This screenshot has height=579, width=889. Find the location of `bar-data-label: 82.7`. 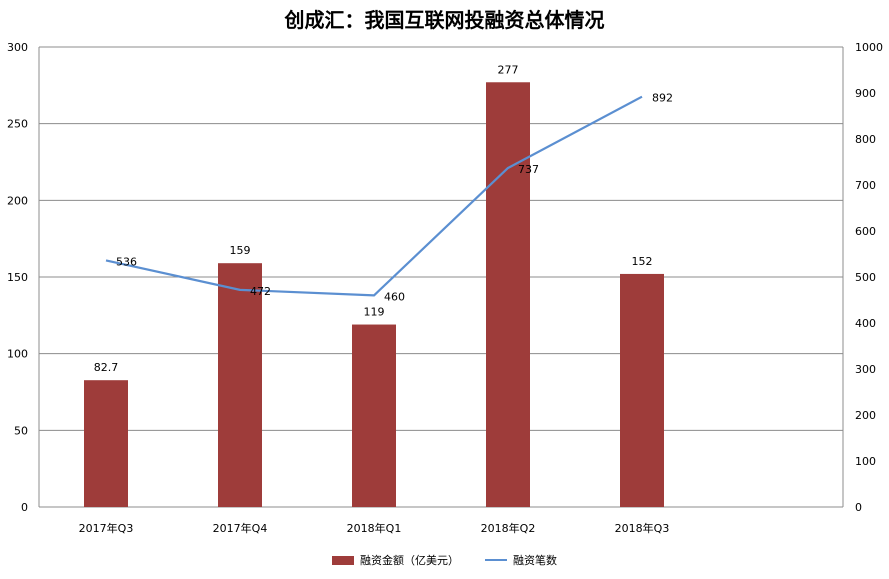

bar-data-label: 82.7 is located at coordinates (106, 367).